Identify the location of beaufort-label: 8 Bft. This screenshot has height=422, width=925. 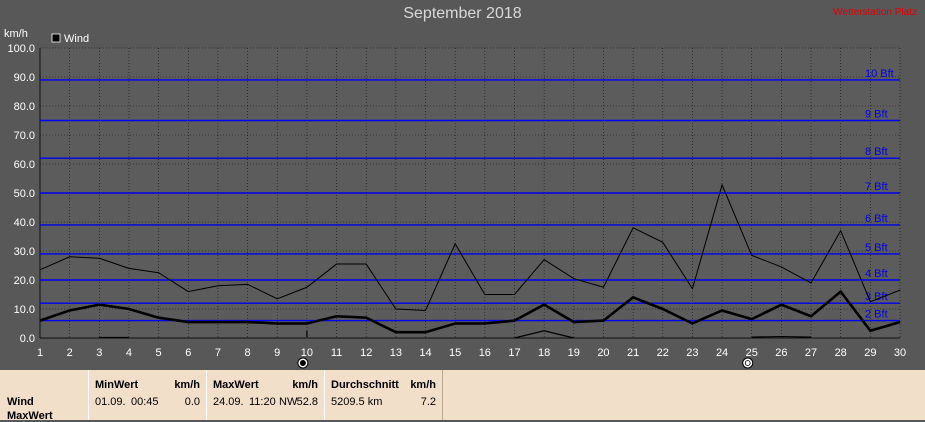
(876, 152).